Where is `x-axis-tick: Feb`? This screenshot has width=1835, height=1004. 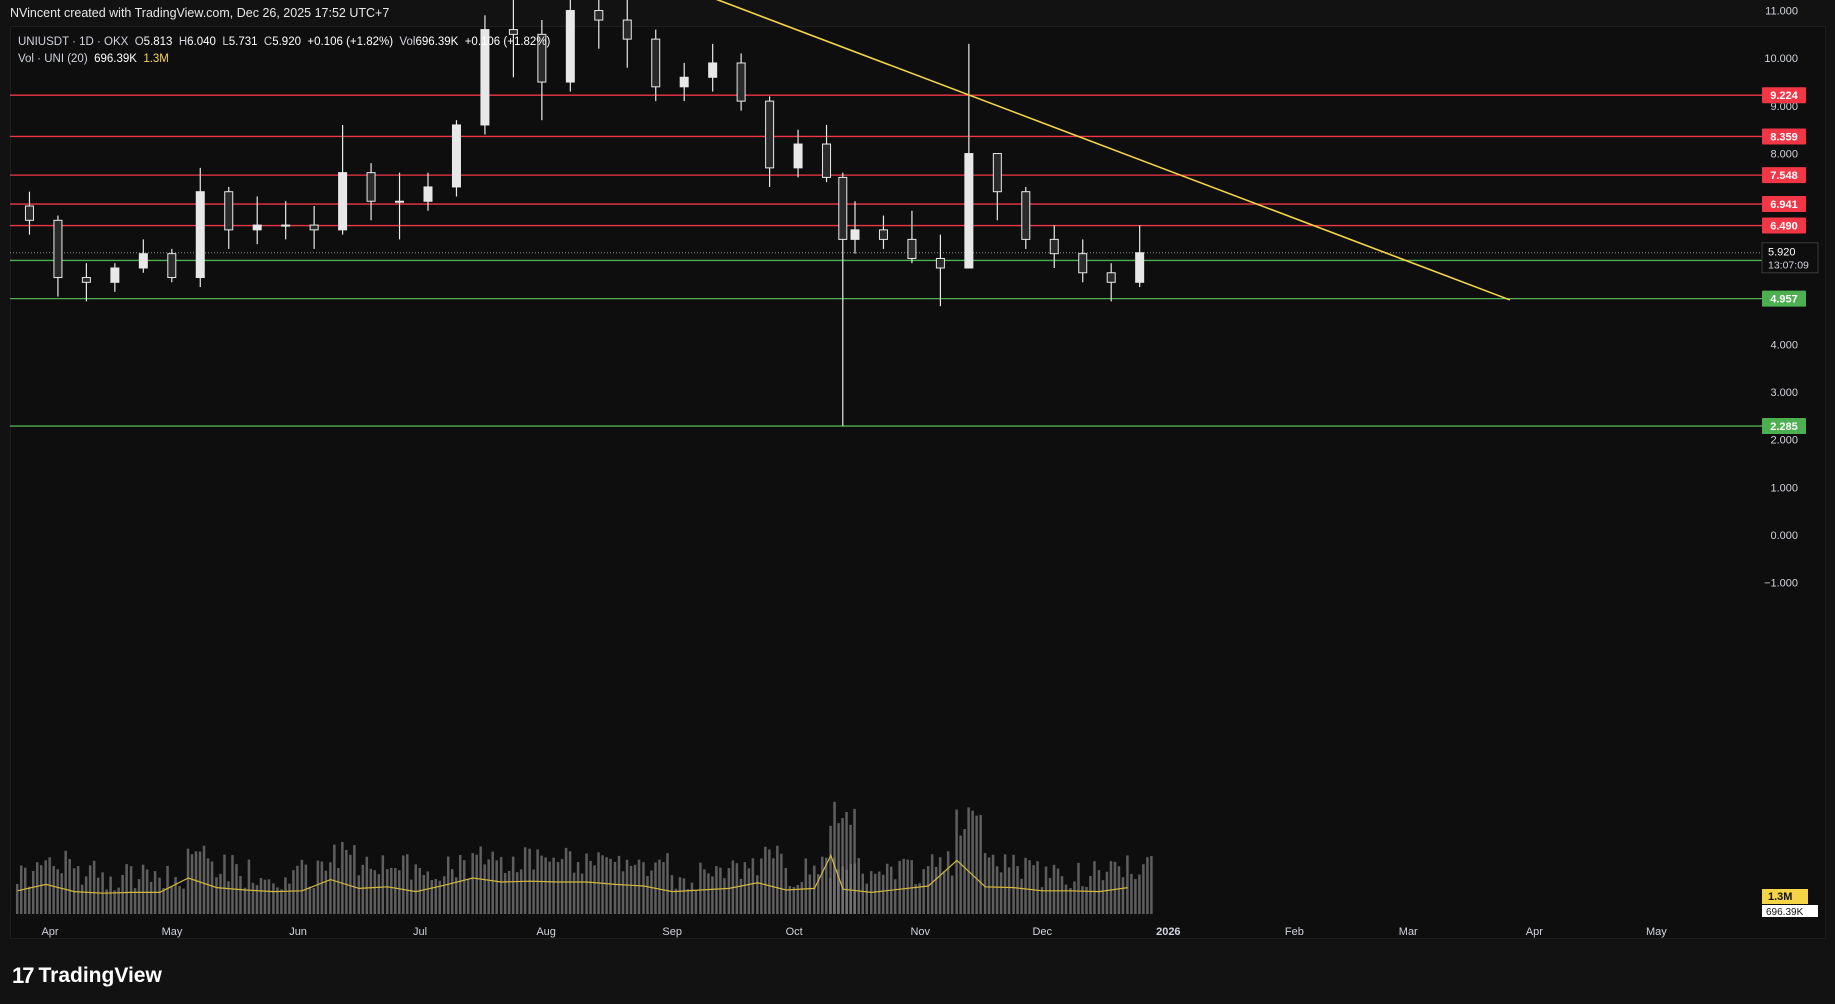
x-axis-tick: Feb is located at coordinates (1294, 932).